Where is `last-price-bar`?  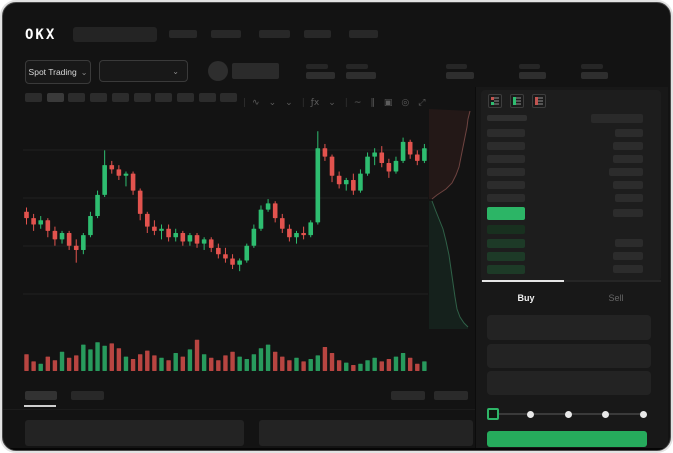
last-price-bar is located at coordinates (506, 213).